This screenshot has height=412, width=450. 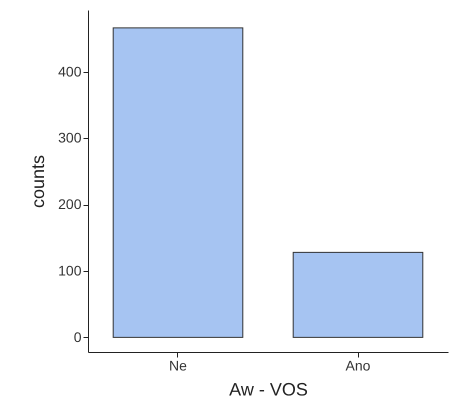 I want to click on x-tick-label: Ano, so click(x=358, y=366).